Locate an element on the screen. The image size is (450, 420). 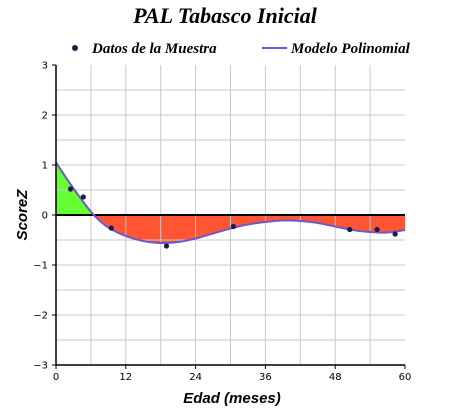
x-tick-label: 12 is located at coordinates (125, 377).